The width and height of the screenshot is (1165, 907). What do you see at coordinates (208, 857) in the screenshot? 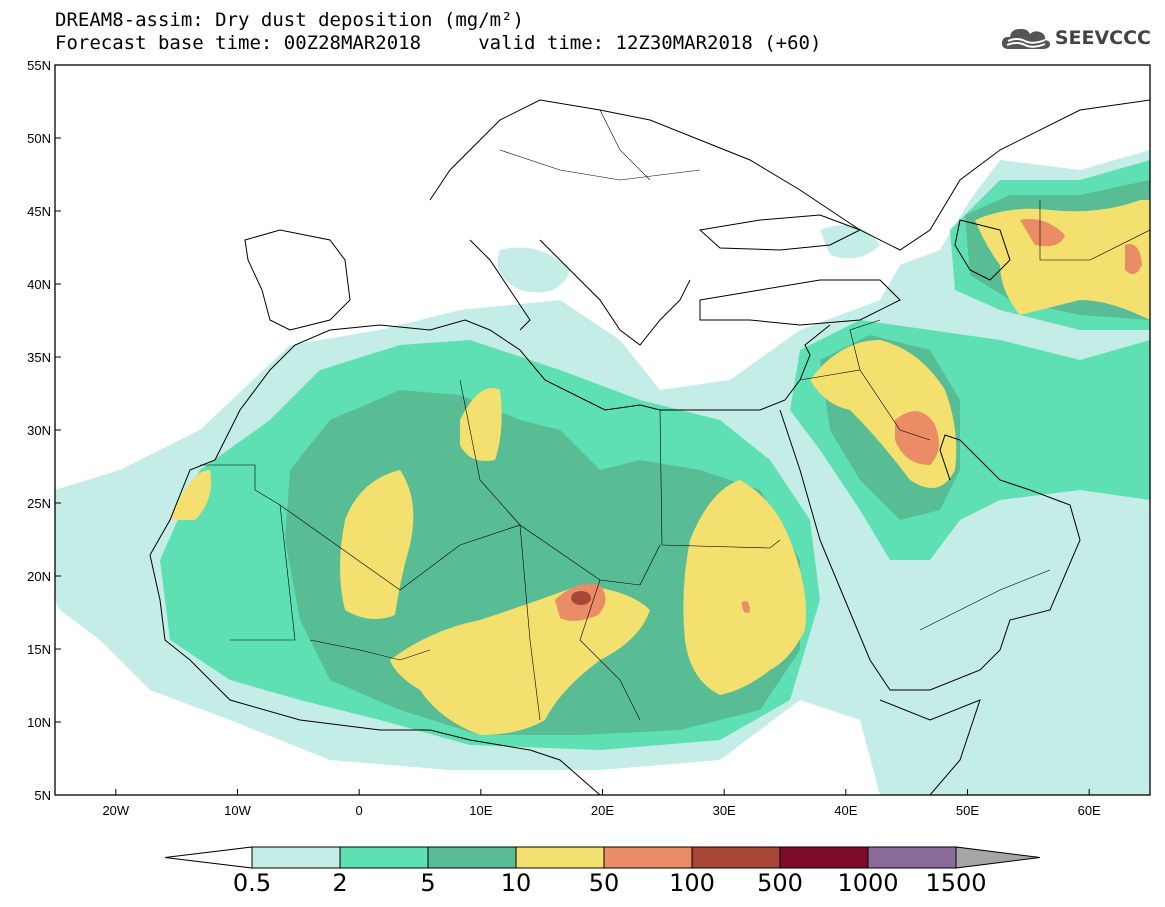
I see `colorbar-under-triangle` at bounding box center [208, 857].